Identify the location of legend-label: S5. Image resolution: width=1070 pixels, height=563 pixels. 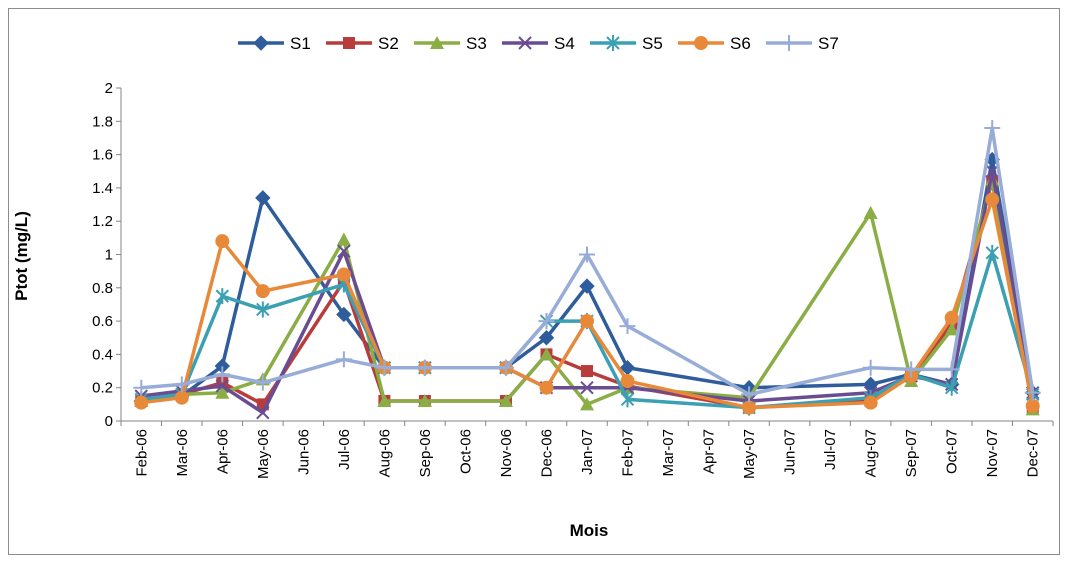
(652, 43).